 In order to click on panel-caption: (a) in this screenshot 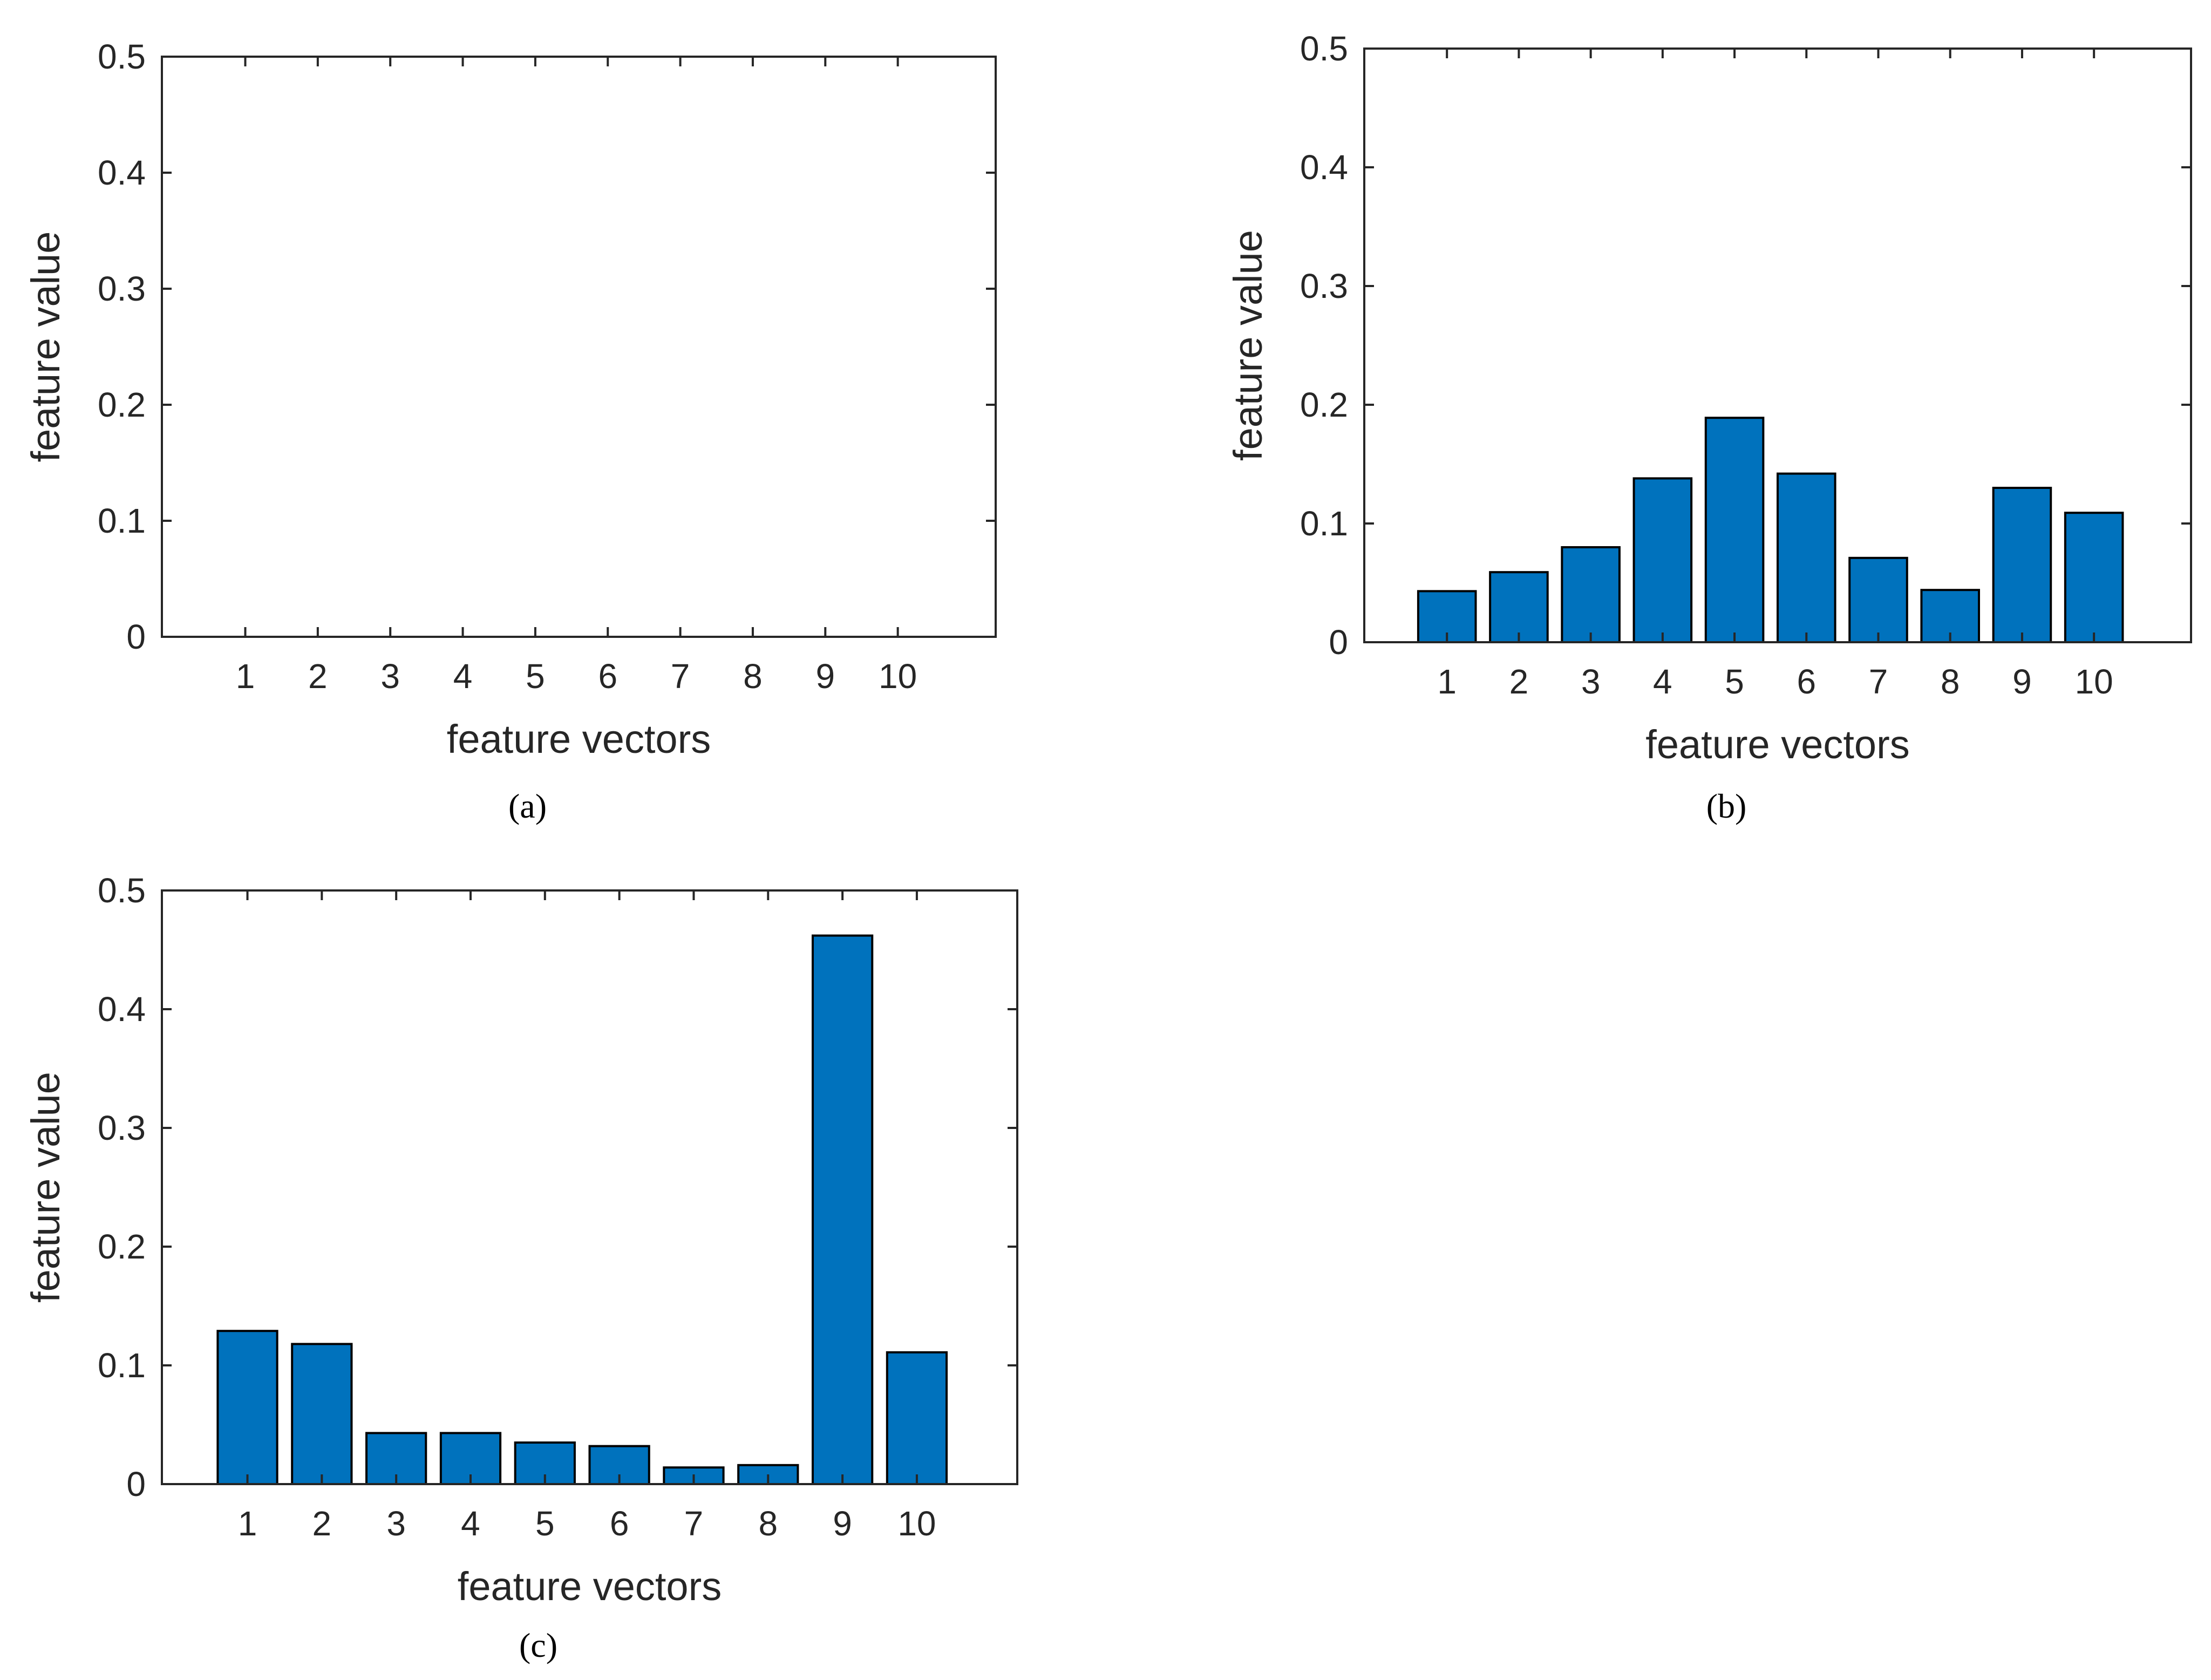, I will do `click(527, 806)`.